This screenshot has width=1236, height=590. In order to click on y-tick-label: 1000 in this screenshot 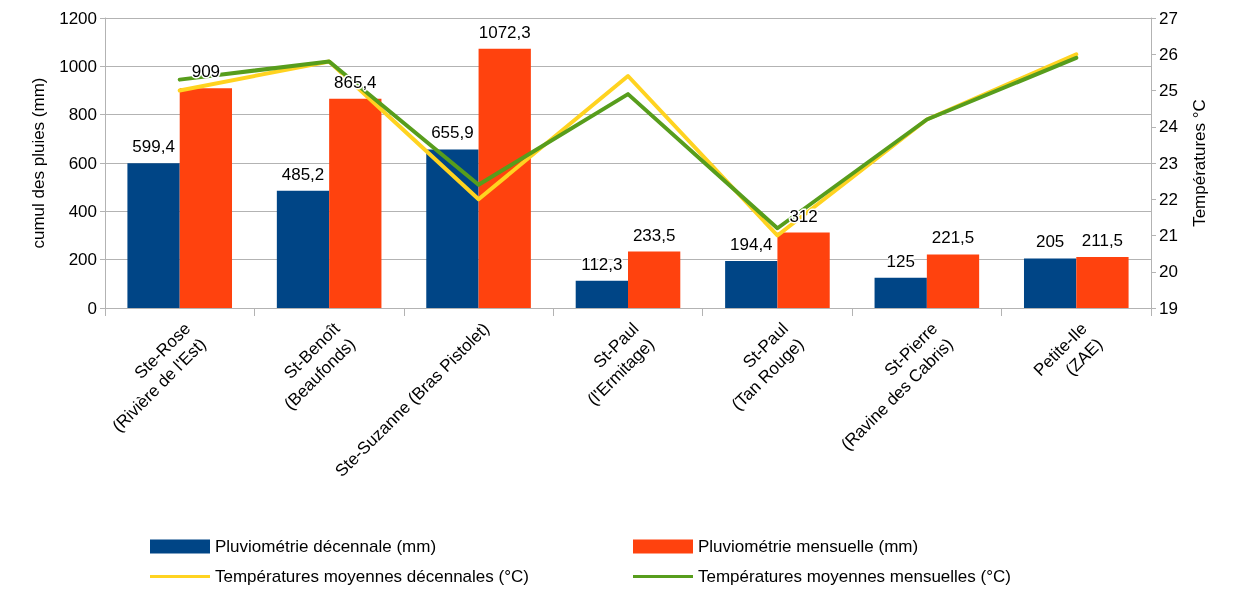, I will do `click(78, 66)`.